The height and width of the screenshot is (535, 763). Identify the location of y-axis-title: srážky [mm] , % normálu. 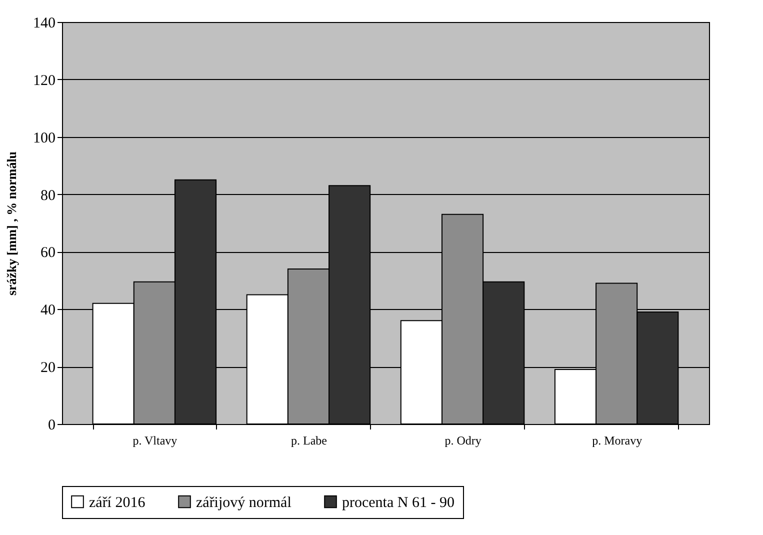
(11, 223).